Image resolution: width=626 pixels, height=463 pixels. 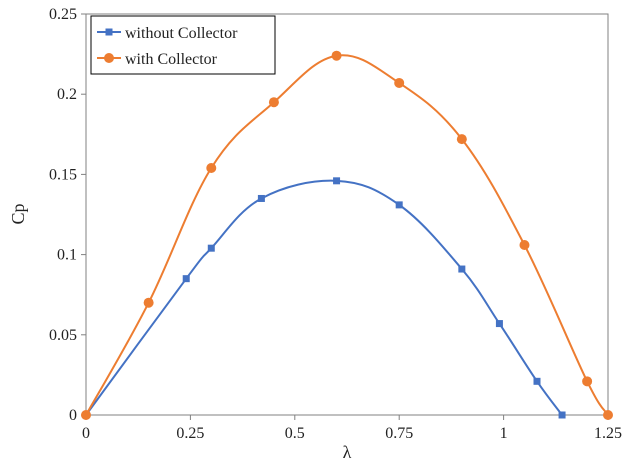 I want to click on legend-box, so click(x=183, y=45).